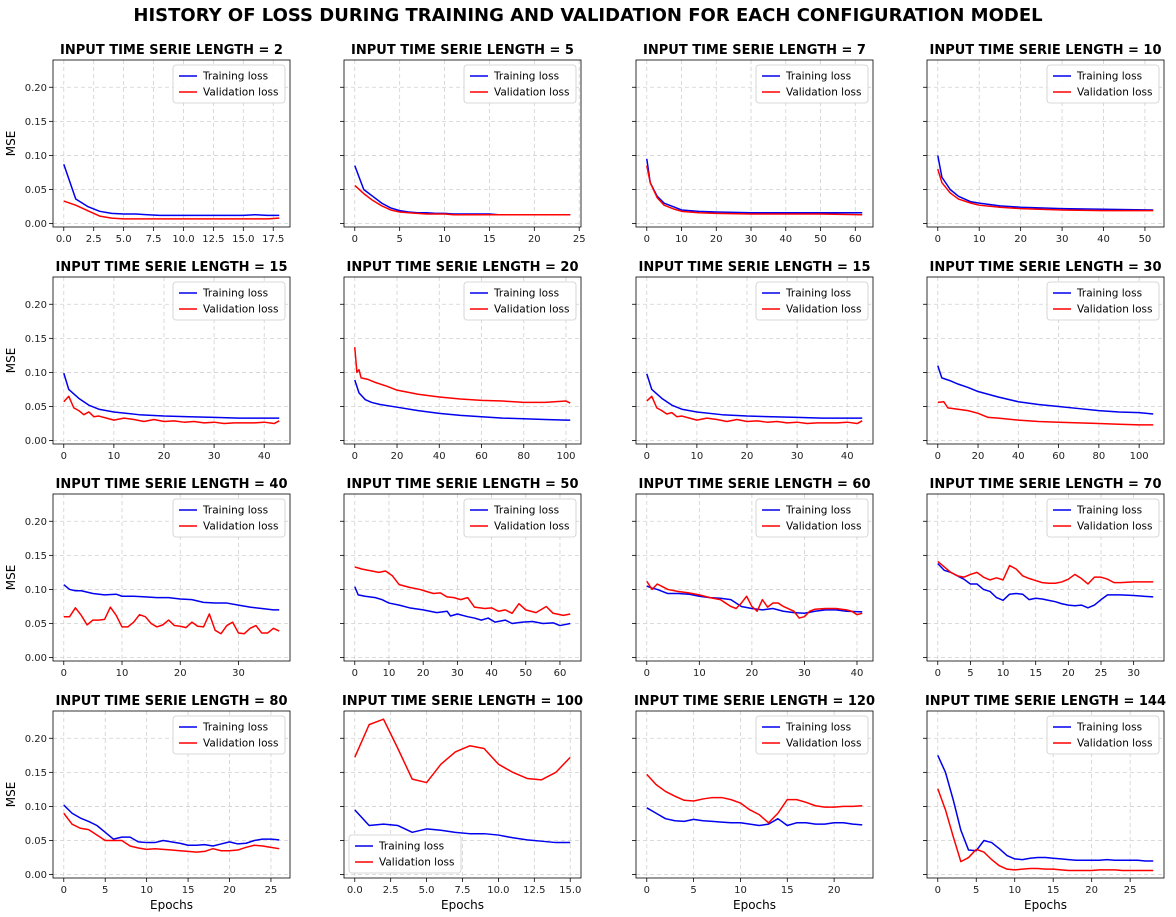 The image size is (1176, 917). Describe the element at coordinates (462, 50) in the screenshot. I see `subplot-title: INPUT TIME SERIE LENGTH = 5` at that location.